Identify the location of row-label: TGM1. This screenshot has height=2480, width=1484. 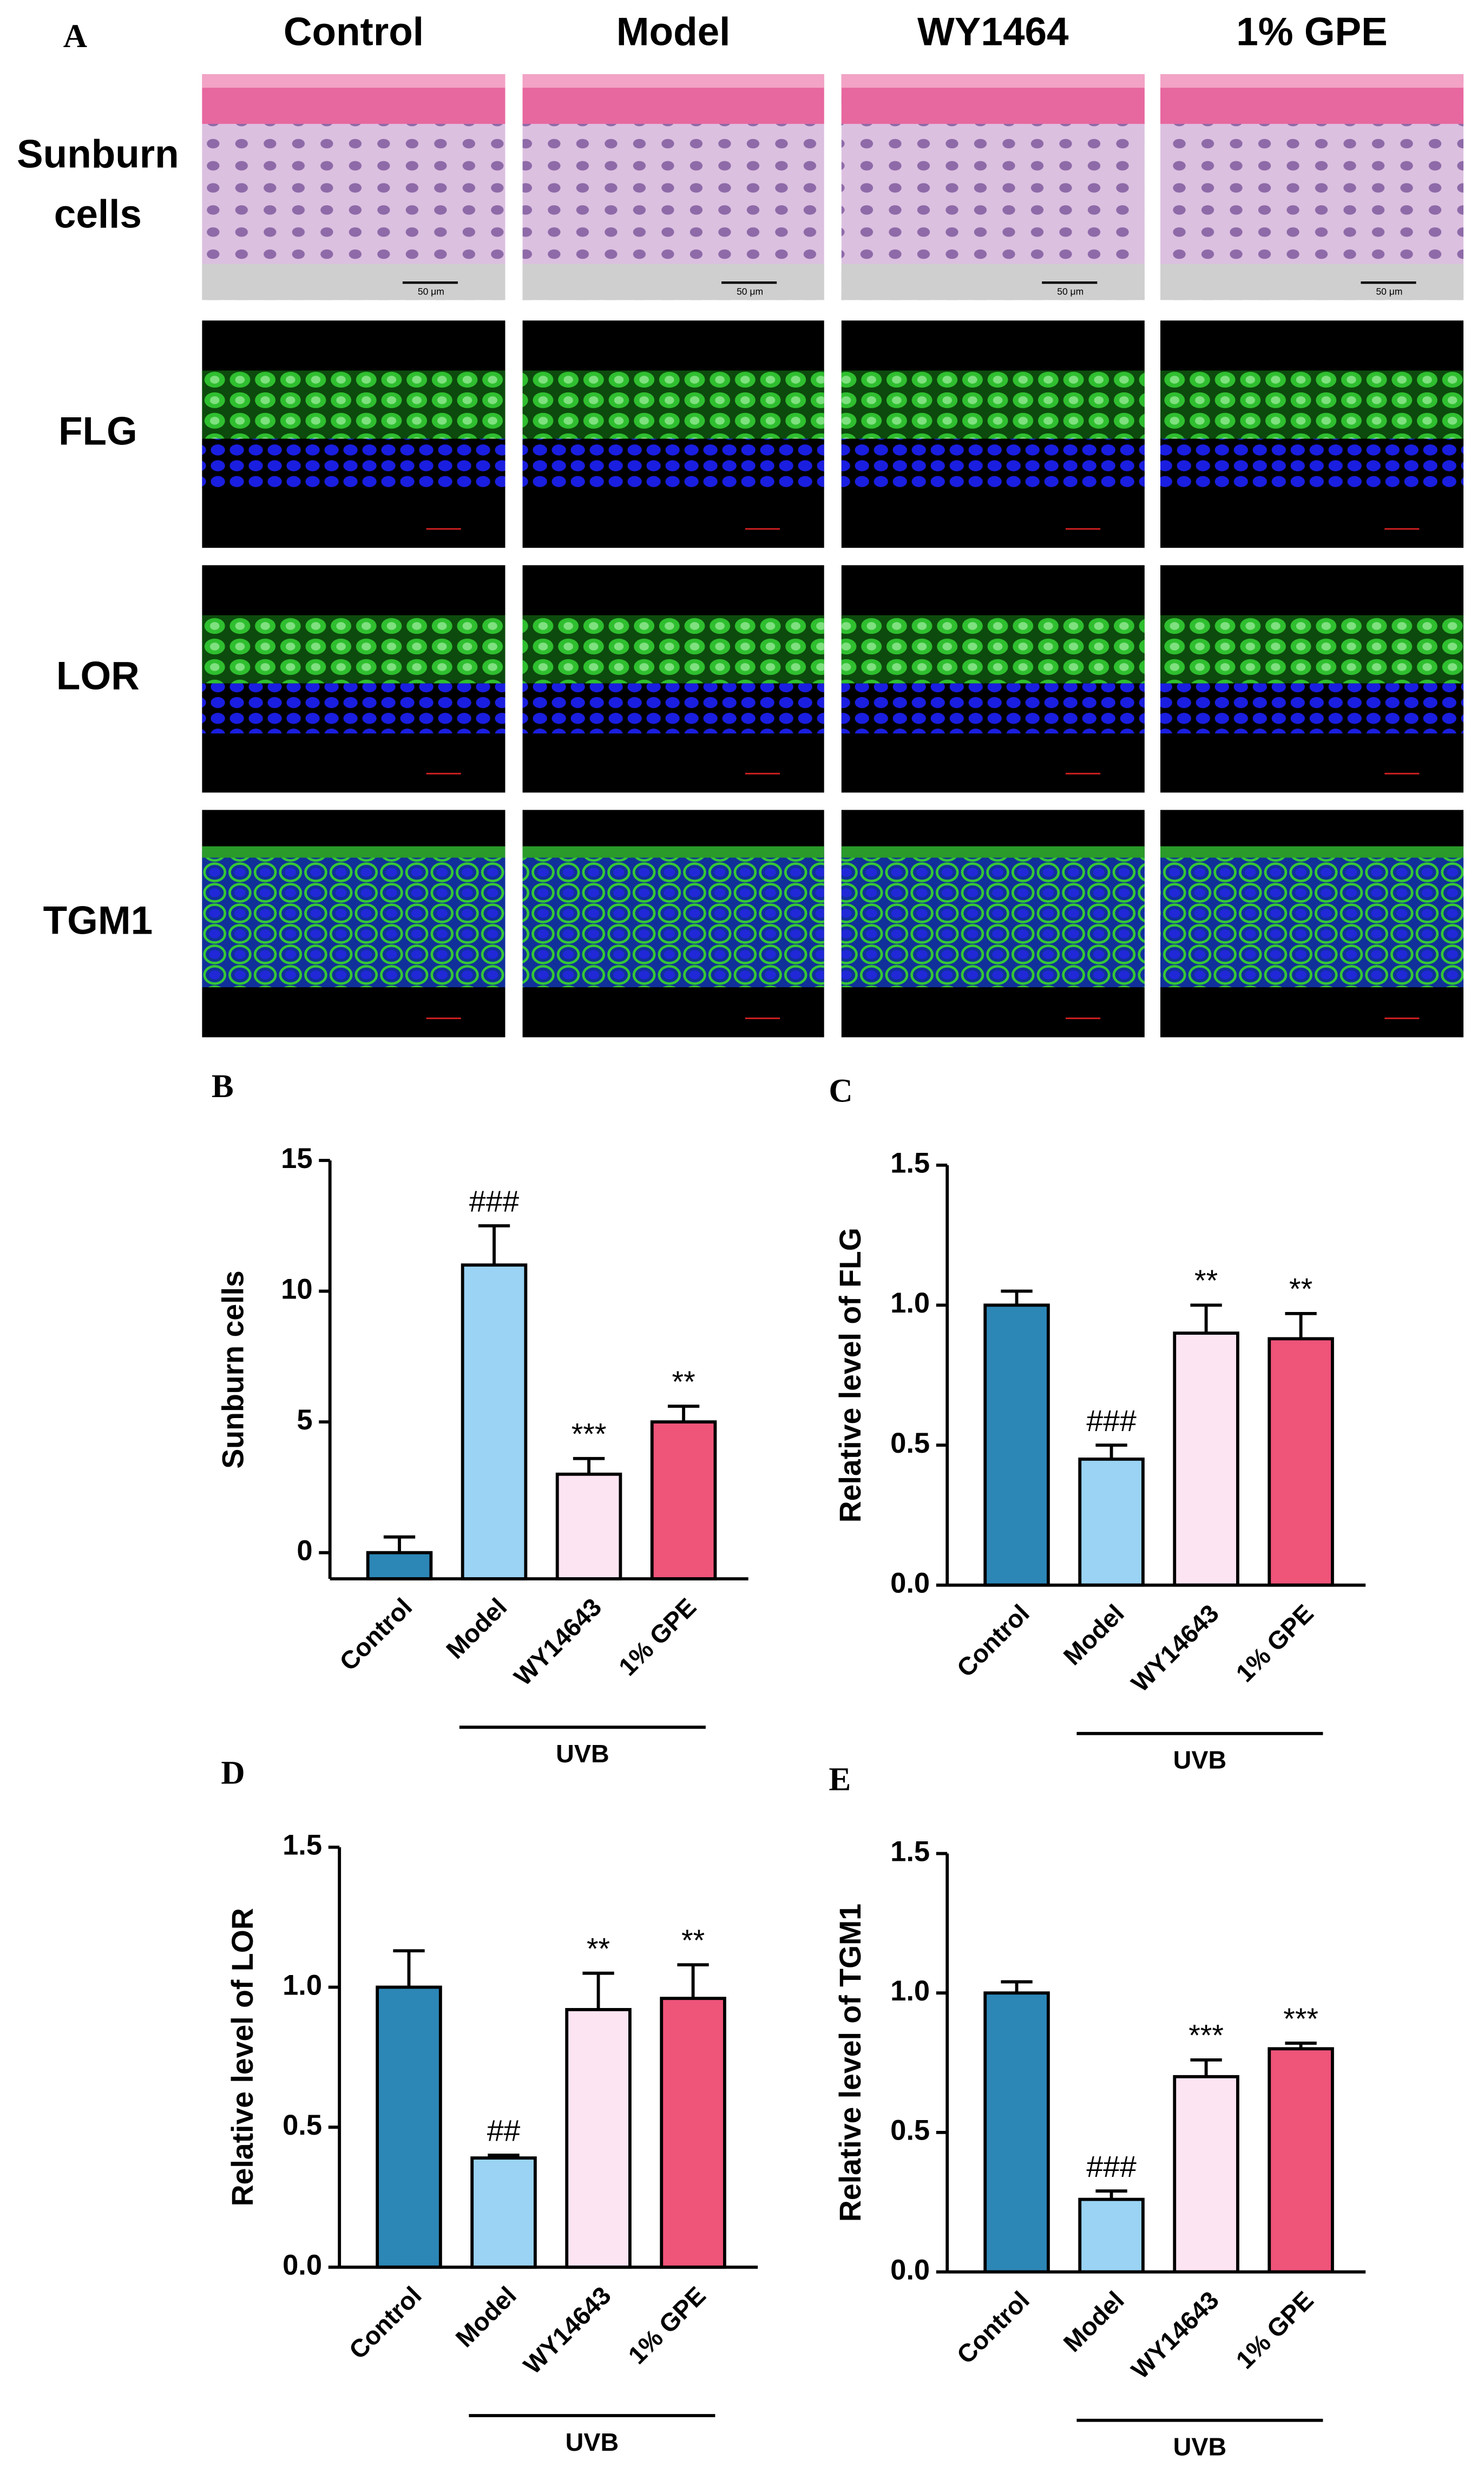
(98, 921).